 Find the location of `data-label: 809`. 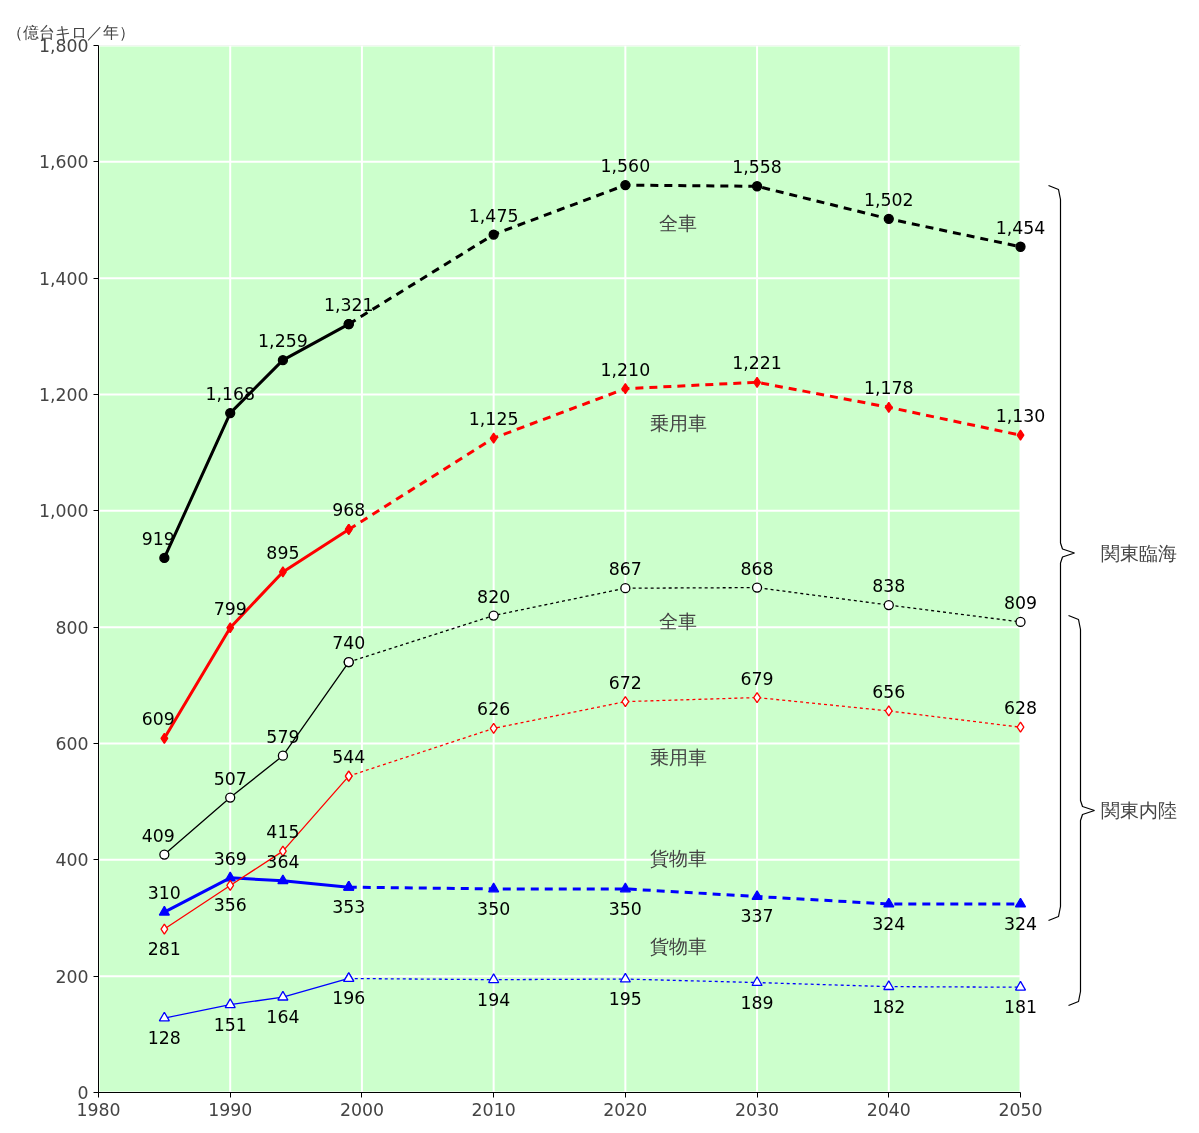

data-label: 809 is located at coordinates (1020, 602).